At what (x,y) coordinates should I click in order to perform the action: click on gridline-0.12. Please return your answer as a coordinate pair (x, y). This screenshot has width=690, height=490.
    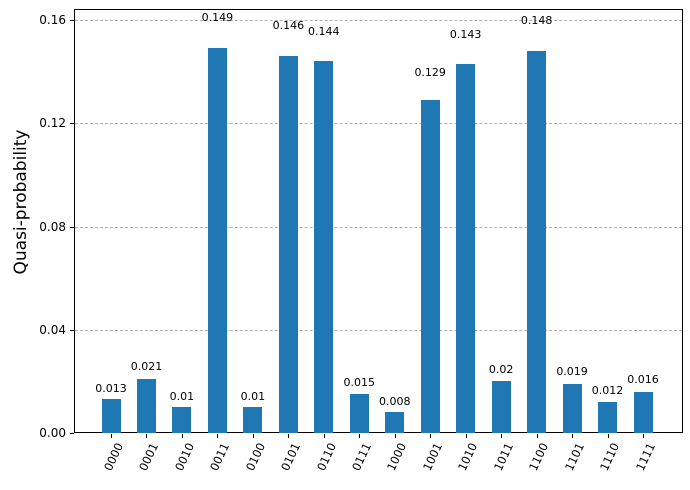
    Looking at the image, I should click on (378, 124).